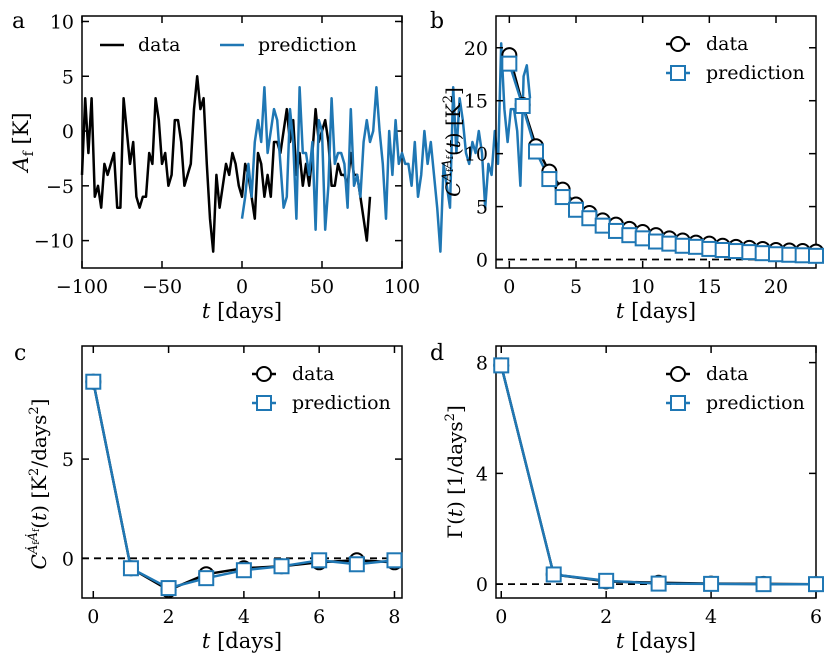 This screenshot has width=831, height=663. Describe the element at coordinates (476, 102) in the screenshot. I see `y-tick-label: 15` at that location.